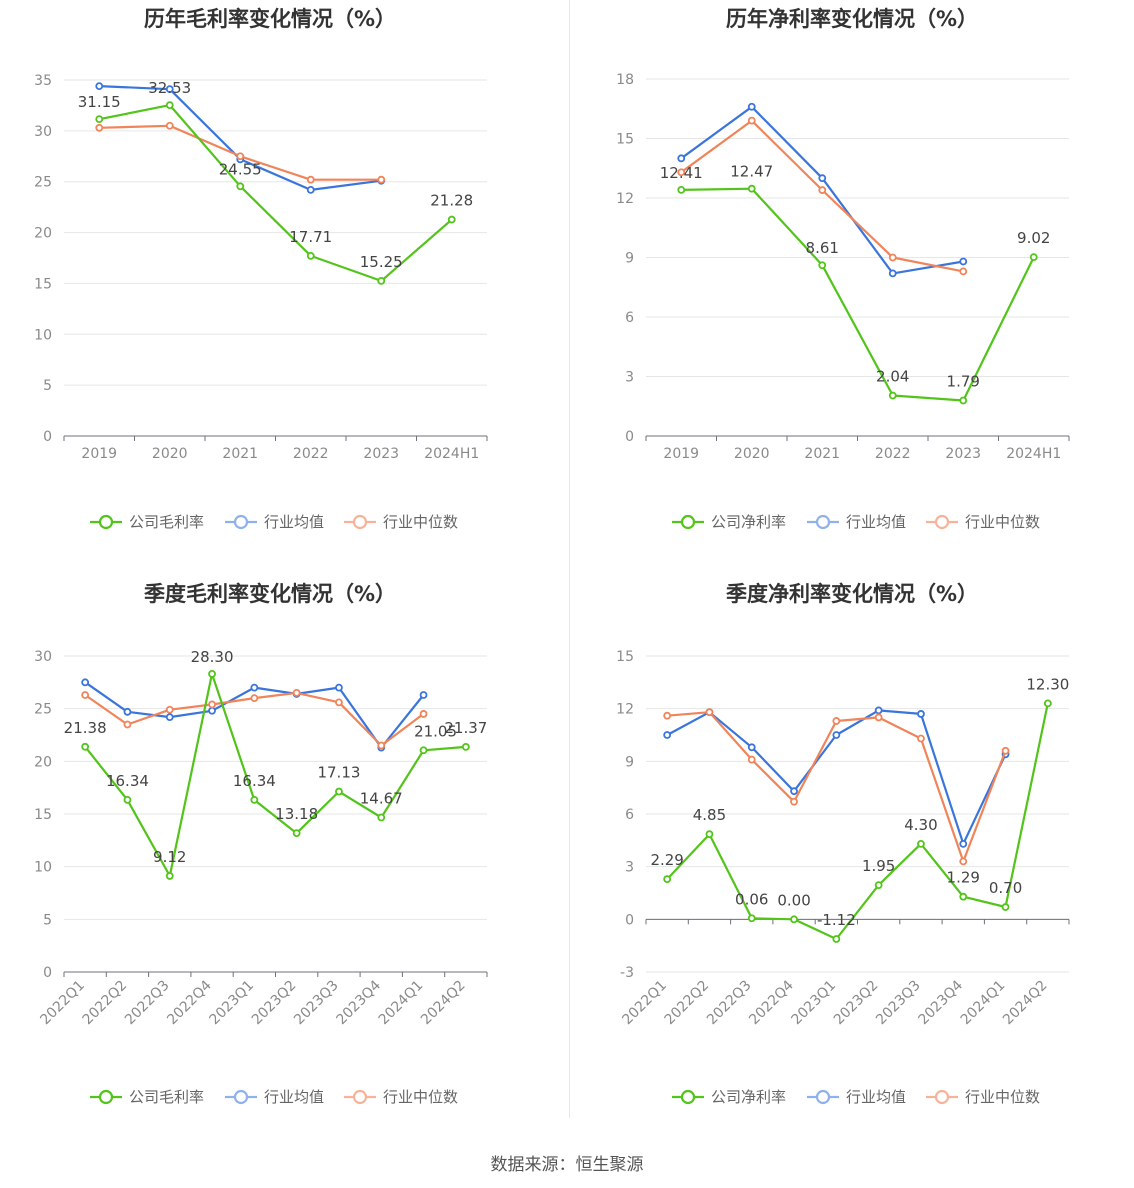 The width and height of the screenshot is (1134, 1188). I want to click on y-tick-label: 6, so click(629, 318).